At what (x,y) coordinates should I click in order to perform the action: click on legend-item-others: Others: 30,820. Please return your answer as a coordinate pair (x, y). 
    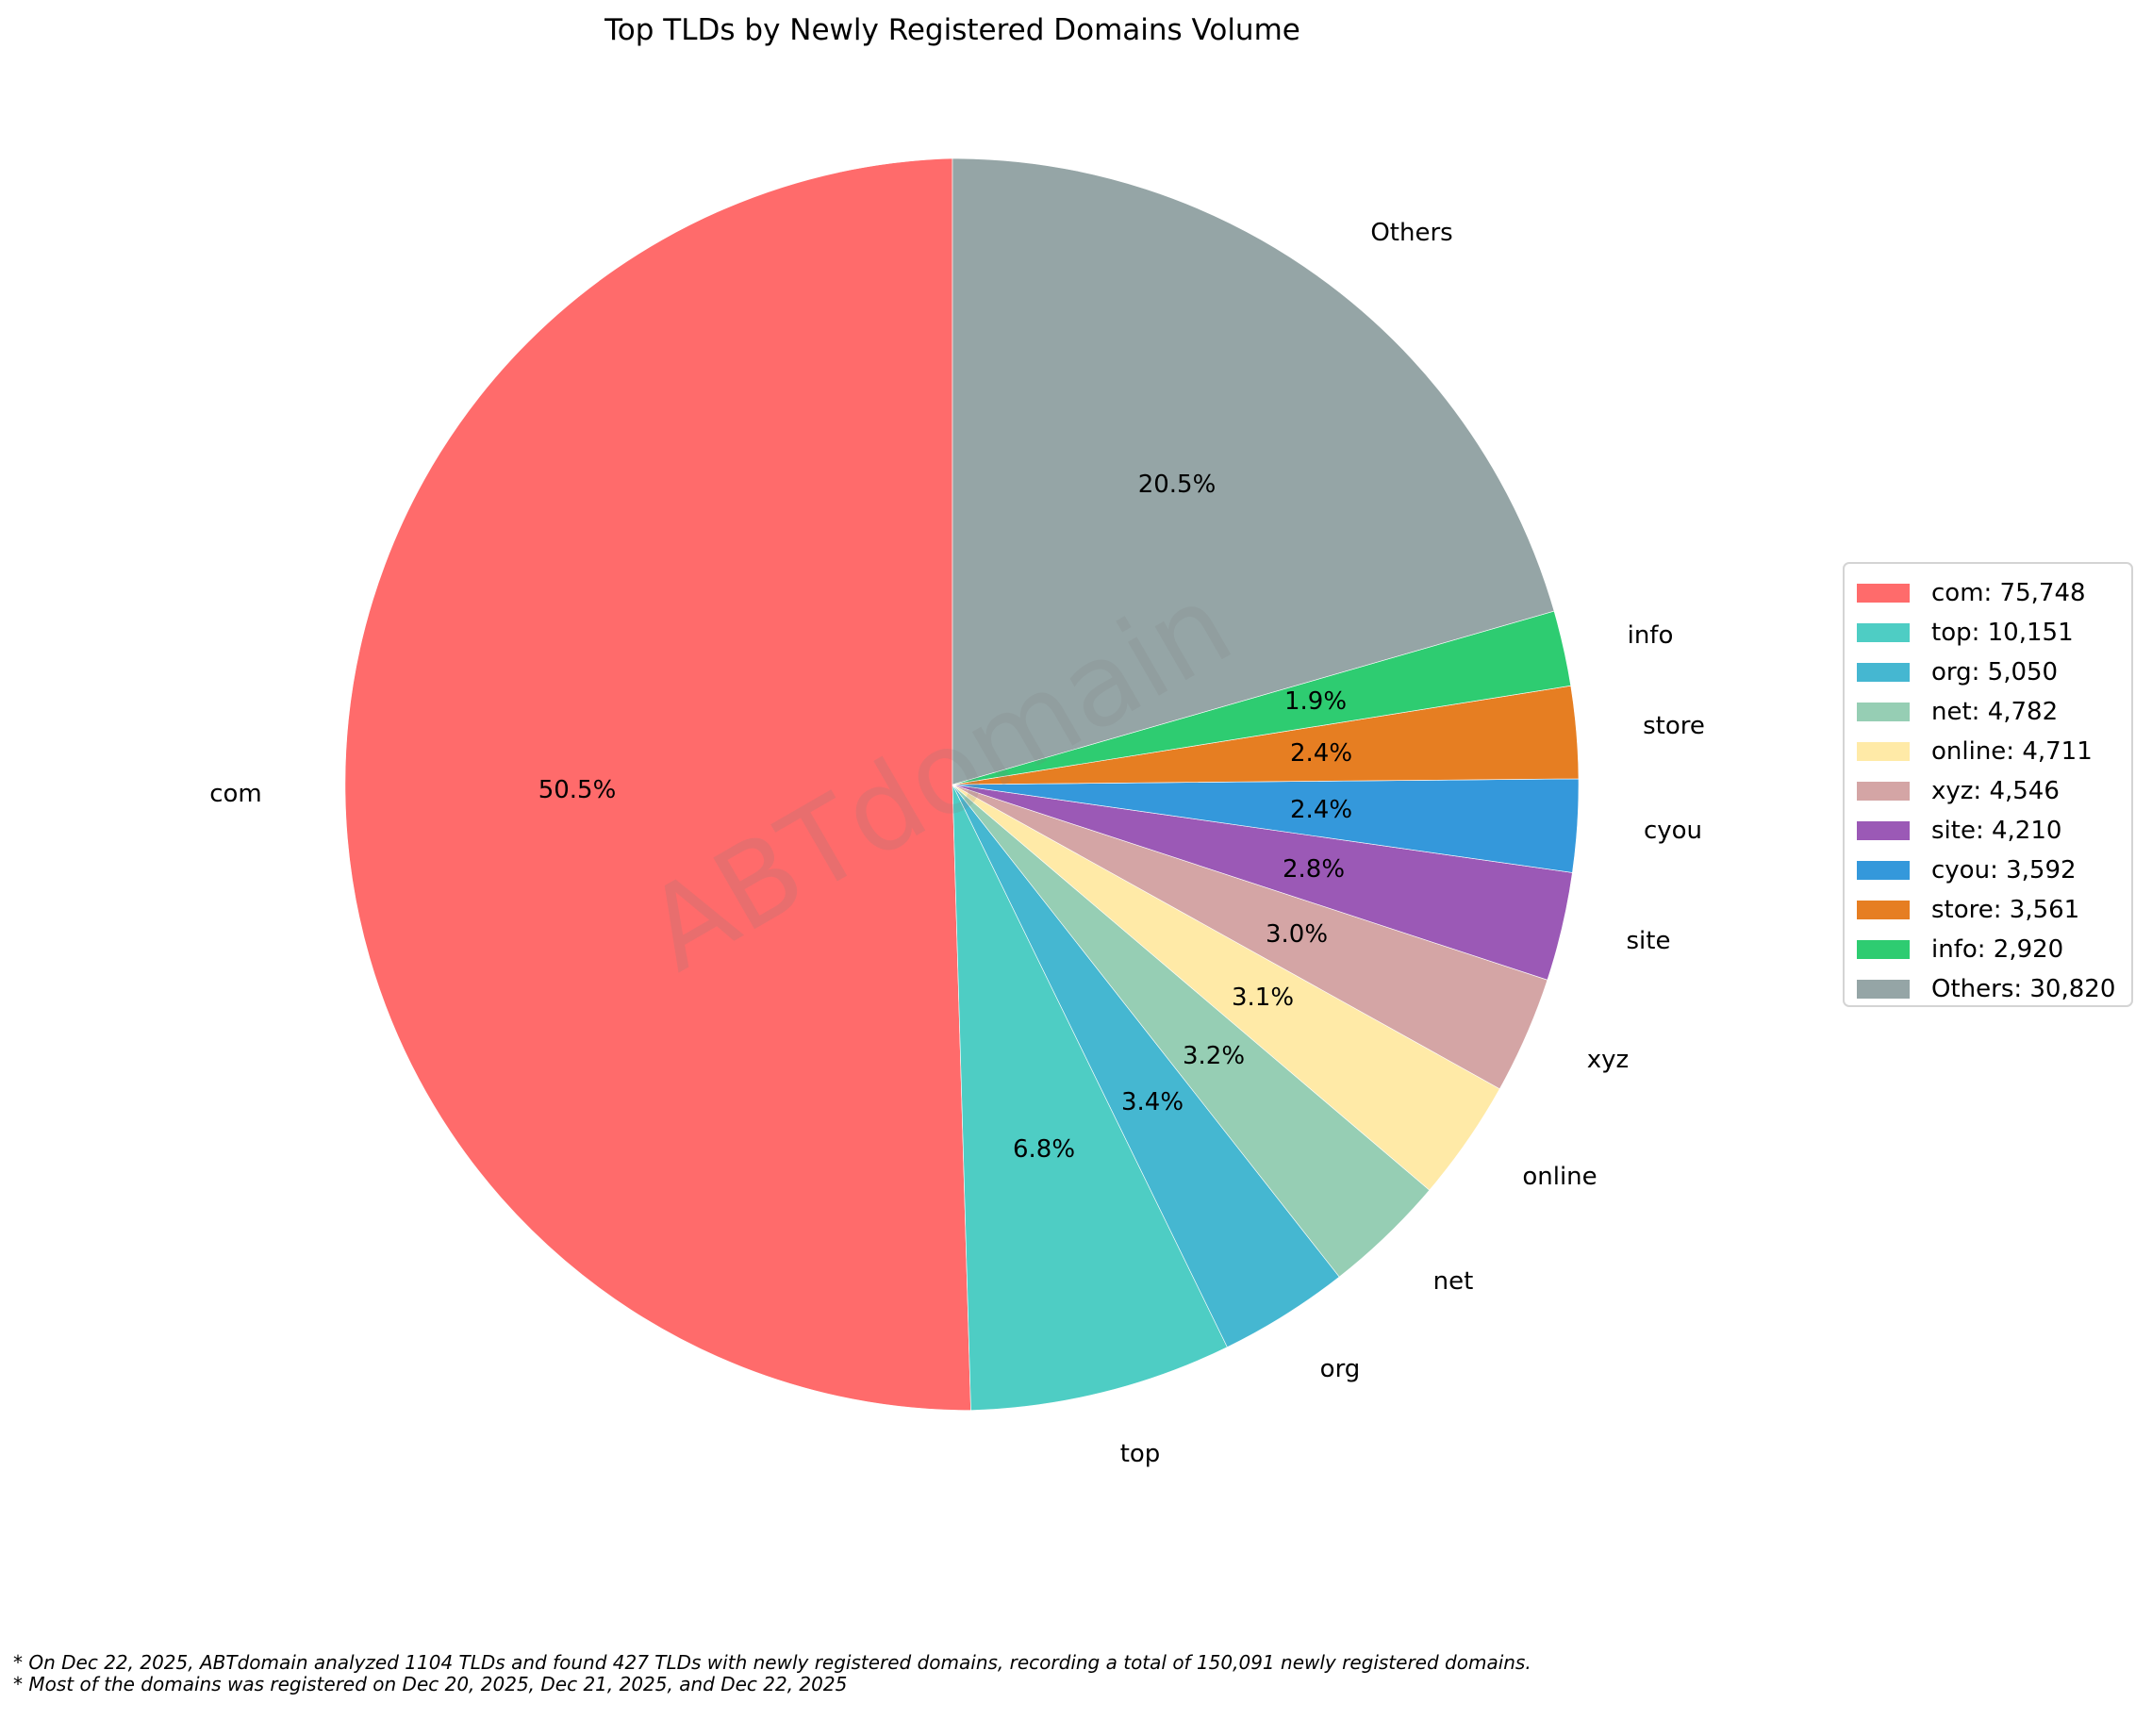
    Looking at the image, I should click on (1988, 989).